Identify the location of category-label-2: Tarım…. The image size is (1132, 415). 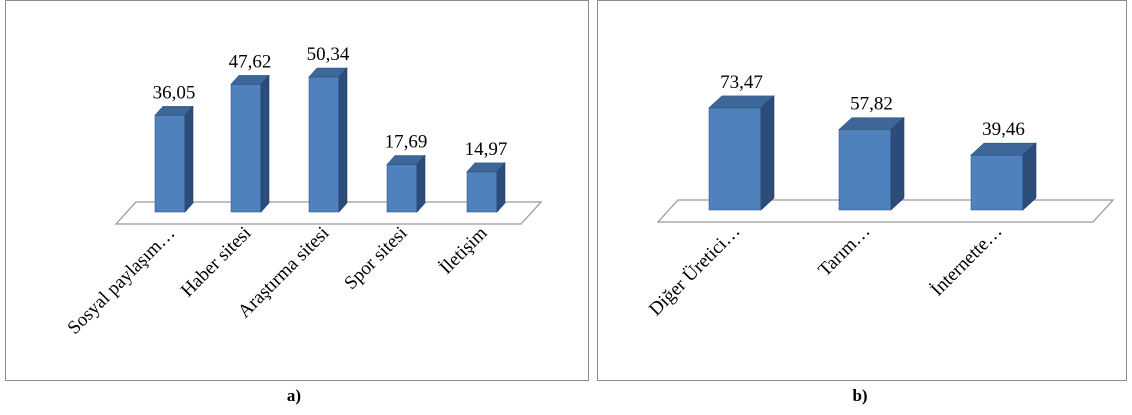
(844, 251).